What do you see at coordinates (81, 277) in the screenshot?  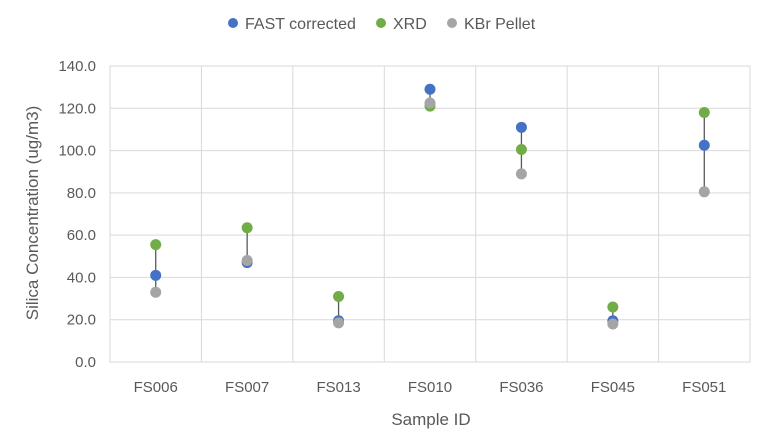 I see `y-tick-label: 40.0` at bounding box center [81, 277].